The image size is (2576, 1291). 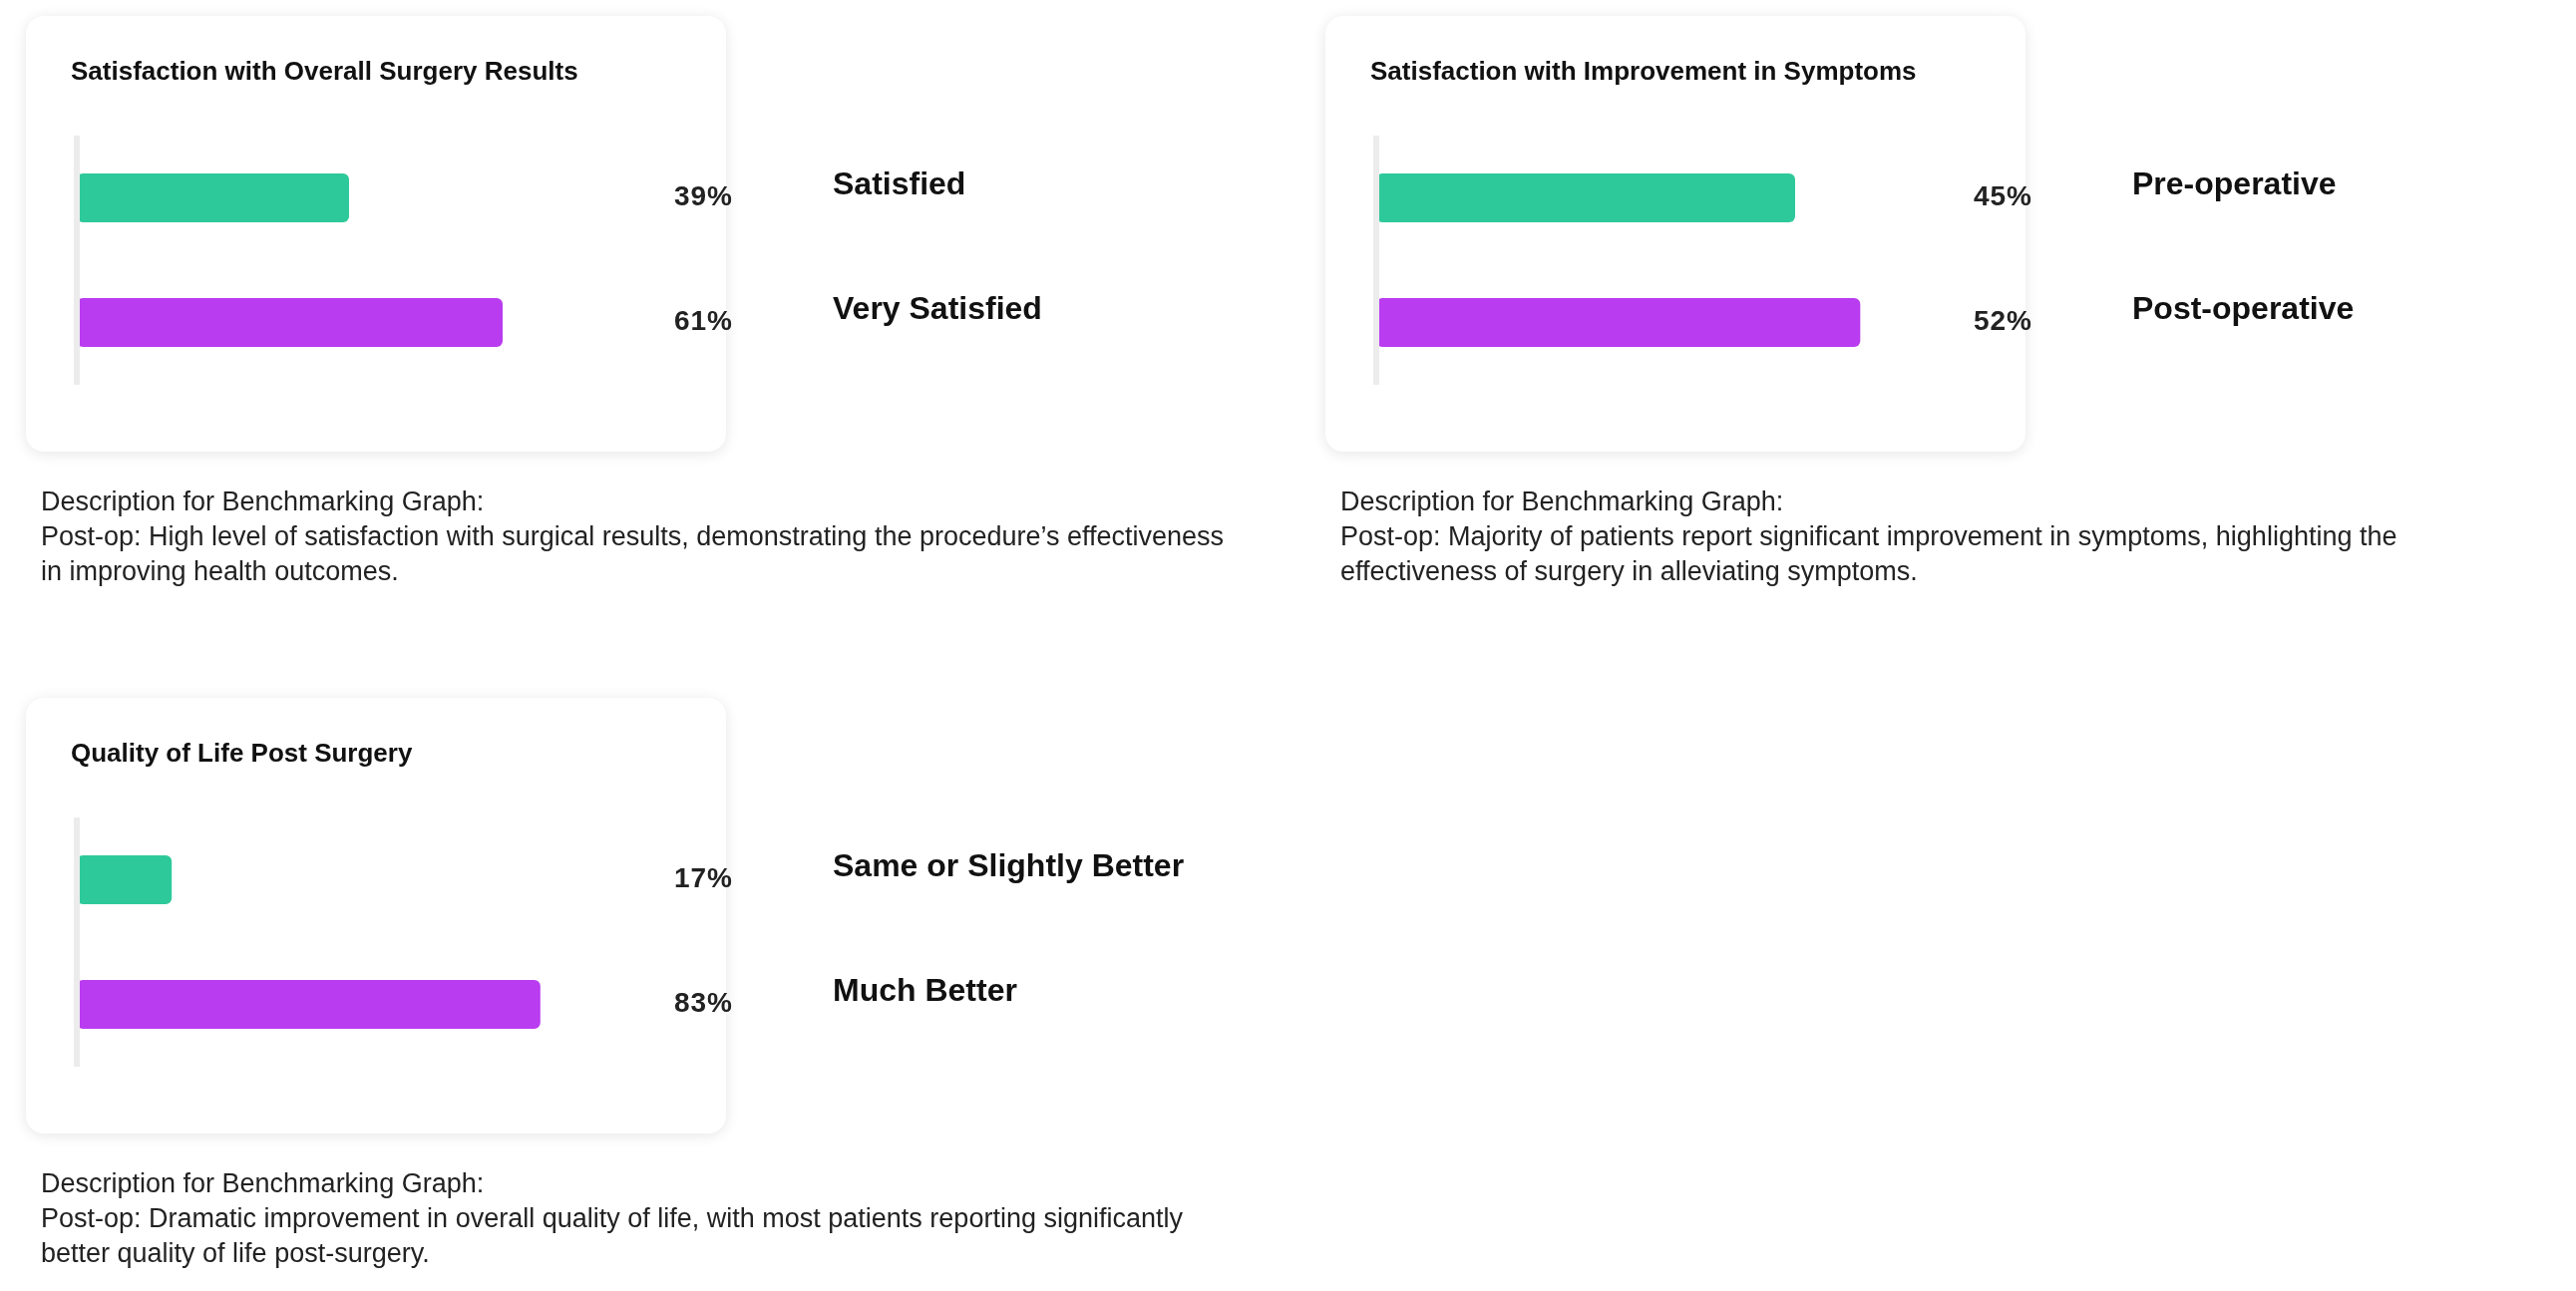 I want to click on y-tick-label: Post-operative, so click(x=2243, y=307).